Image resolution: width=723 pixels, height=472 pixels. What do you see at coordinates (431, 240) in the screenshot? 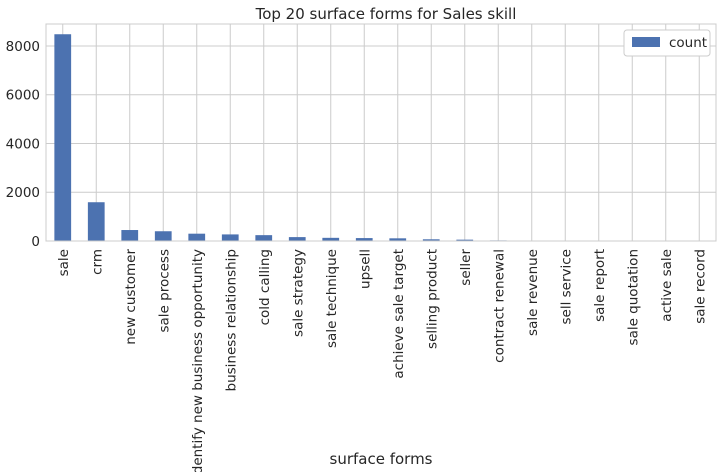
I see `bar-selling-product` at bounding box center [431, 240].